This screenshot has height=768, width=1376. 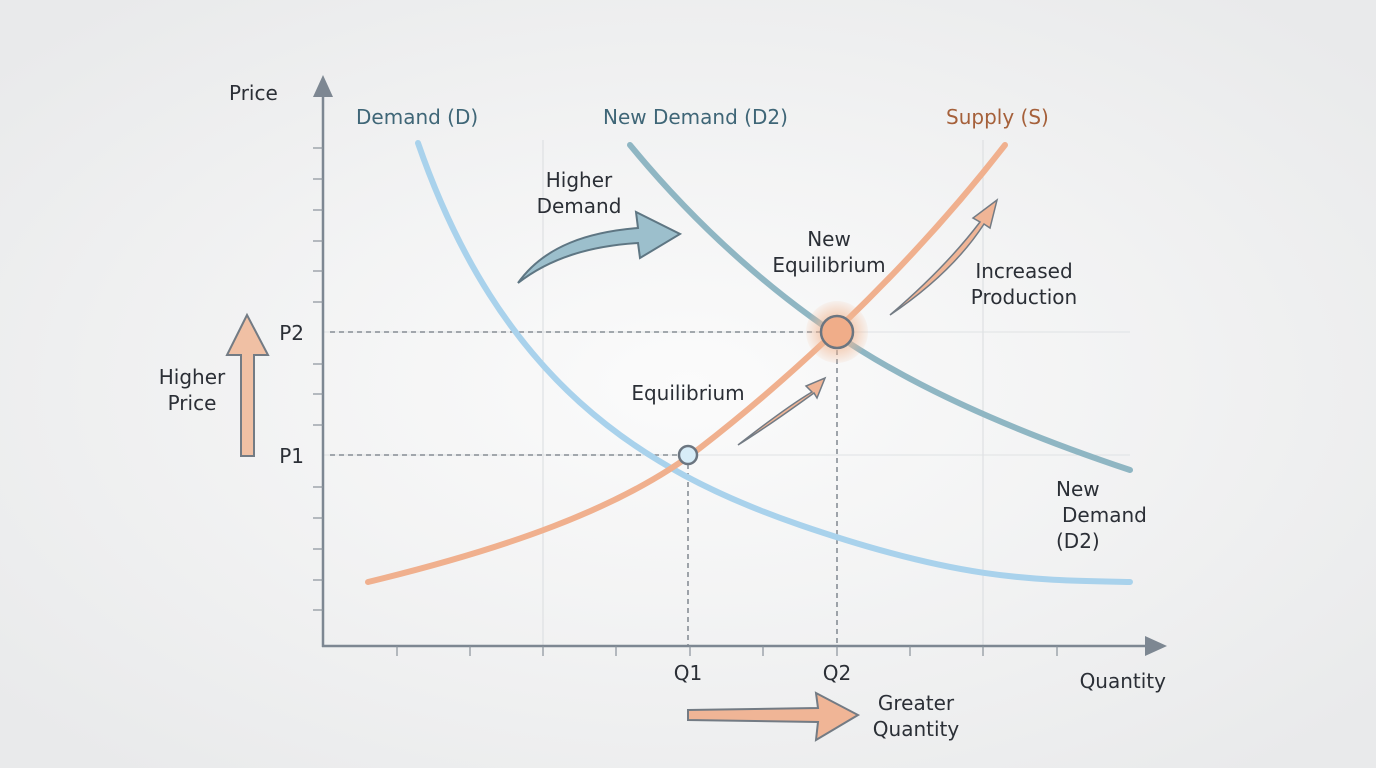 What do you see at coordinates (579, 180) in the screenshot?
I see `higher-demand-text: Higher` at bounding box center [579, 180].